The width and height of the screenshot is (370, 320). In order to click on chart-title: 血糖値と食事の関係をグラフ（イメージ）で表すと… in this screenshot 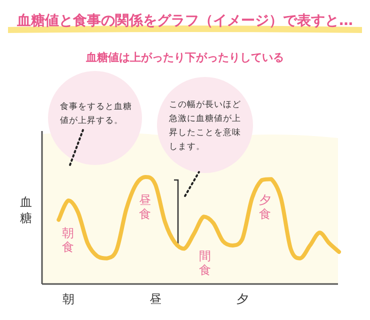, I will do `click(184, 20)`.